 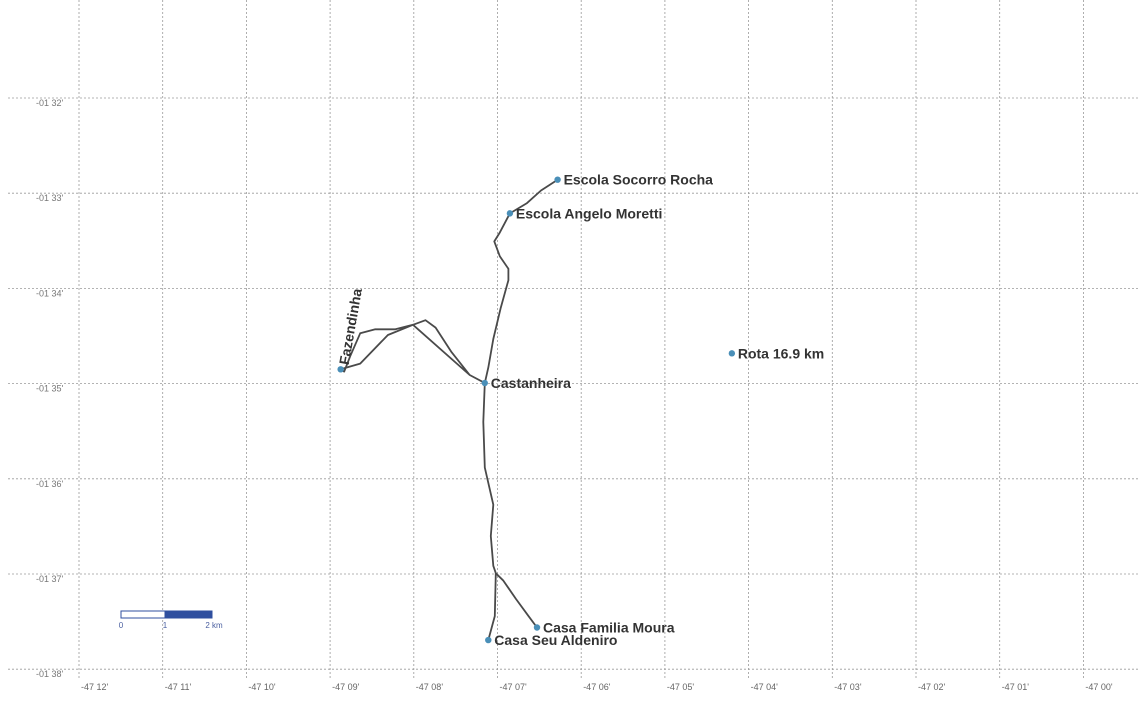 I want to click on longitude-tick-label: -47 05', so click(x=681, y=687).